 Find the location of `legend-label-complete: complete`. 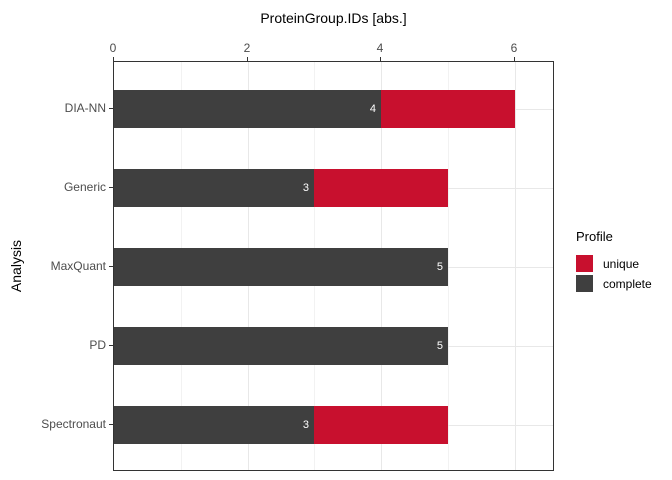

legend-label-complete: complete is located at coordinates (627, 283).